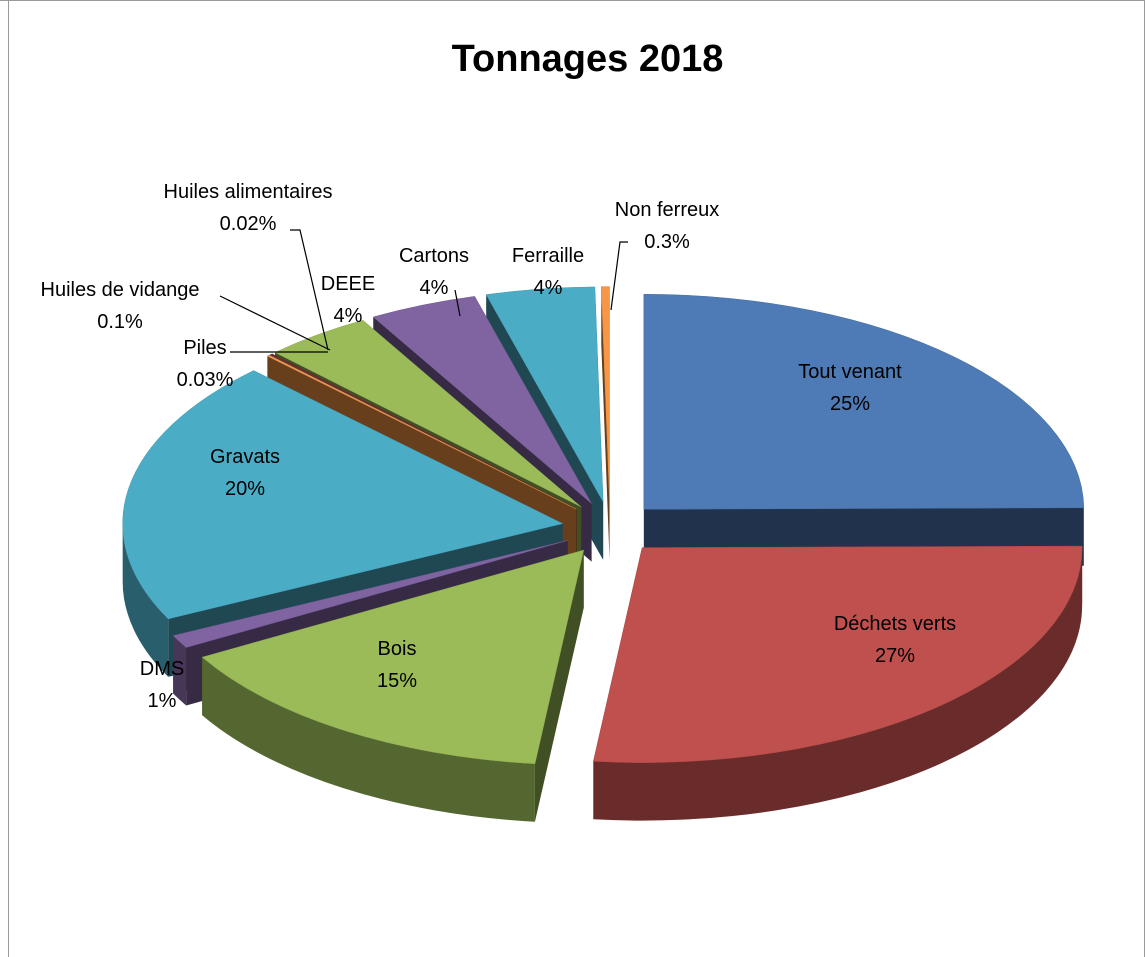 The width and height of the screenshot is (1145, 957). What do you see at coordinates (850, 372) in the screenshot?
I see `slice-label-tout-venant: Tout venant` at bounding box center [850, 372].